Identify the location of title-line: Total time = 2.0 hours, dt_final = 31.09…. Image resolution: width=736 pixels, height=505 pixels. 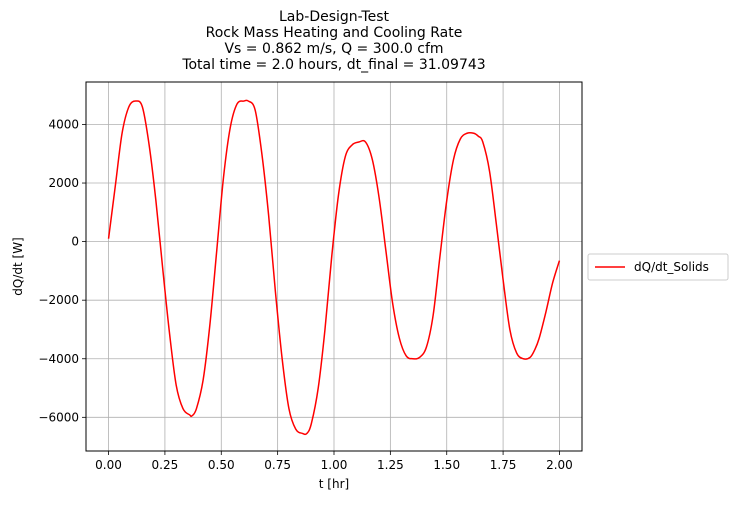
(333, 65).